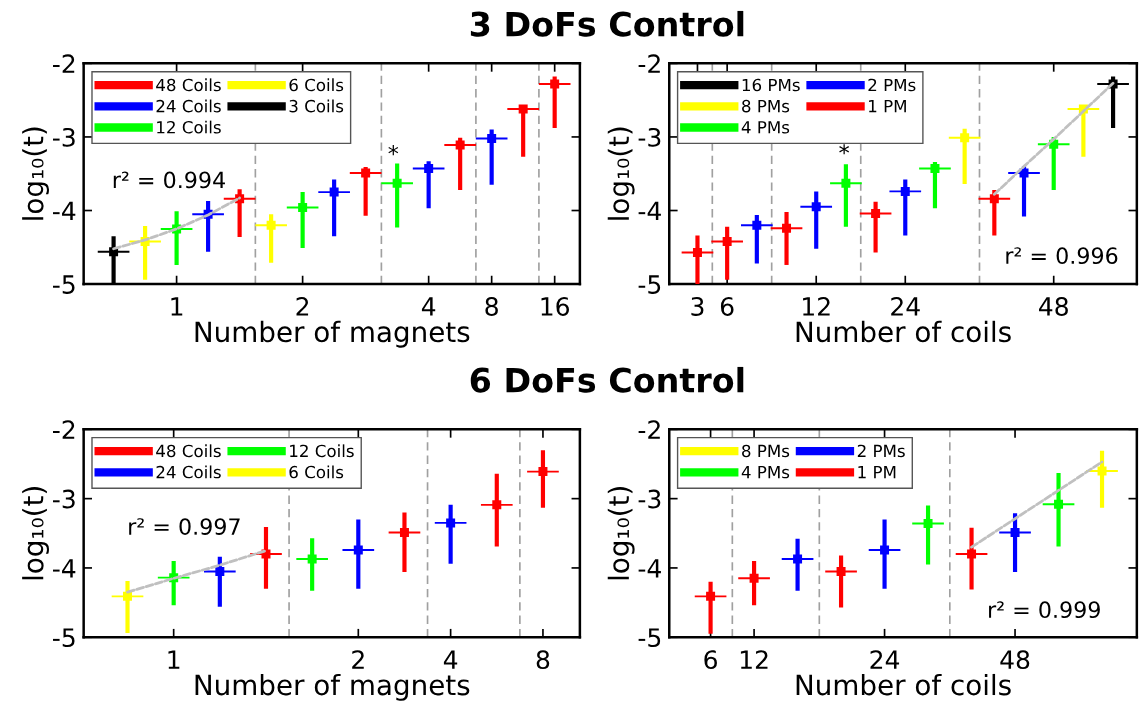 The image size is (1146, 712). Describe the element at coordinates (1044, 610) in the screenshot. I see `annotation: r² = 0.999` at that location.